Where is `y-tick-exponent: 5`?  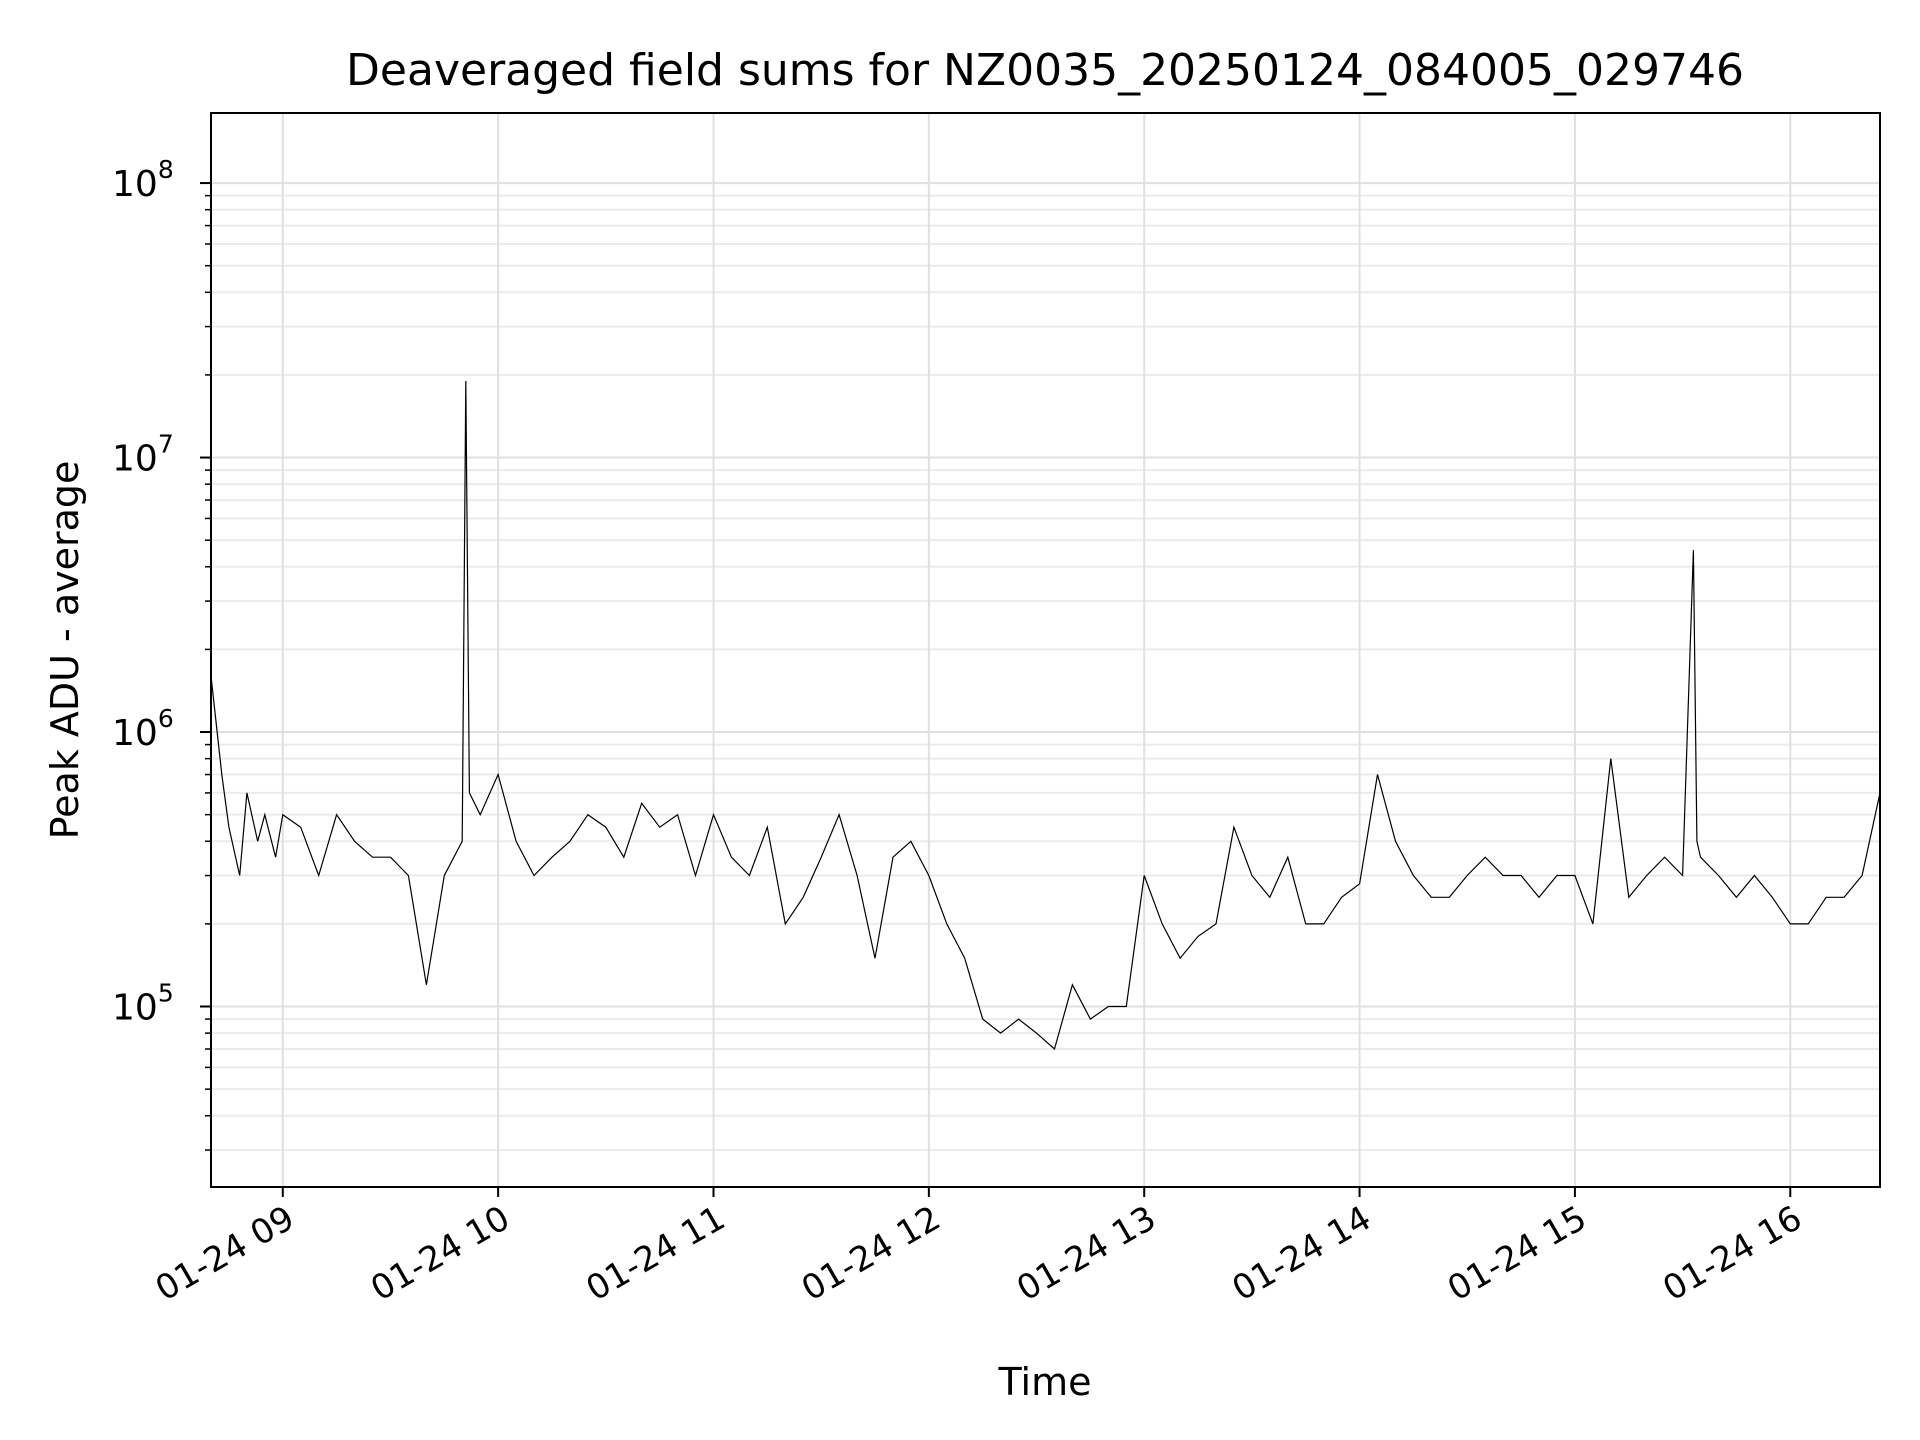
y-tick-exponent: 5 is located at coordinates (166, 993).